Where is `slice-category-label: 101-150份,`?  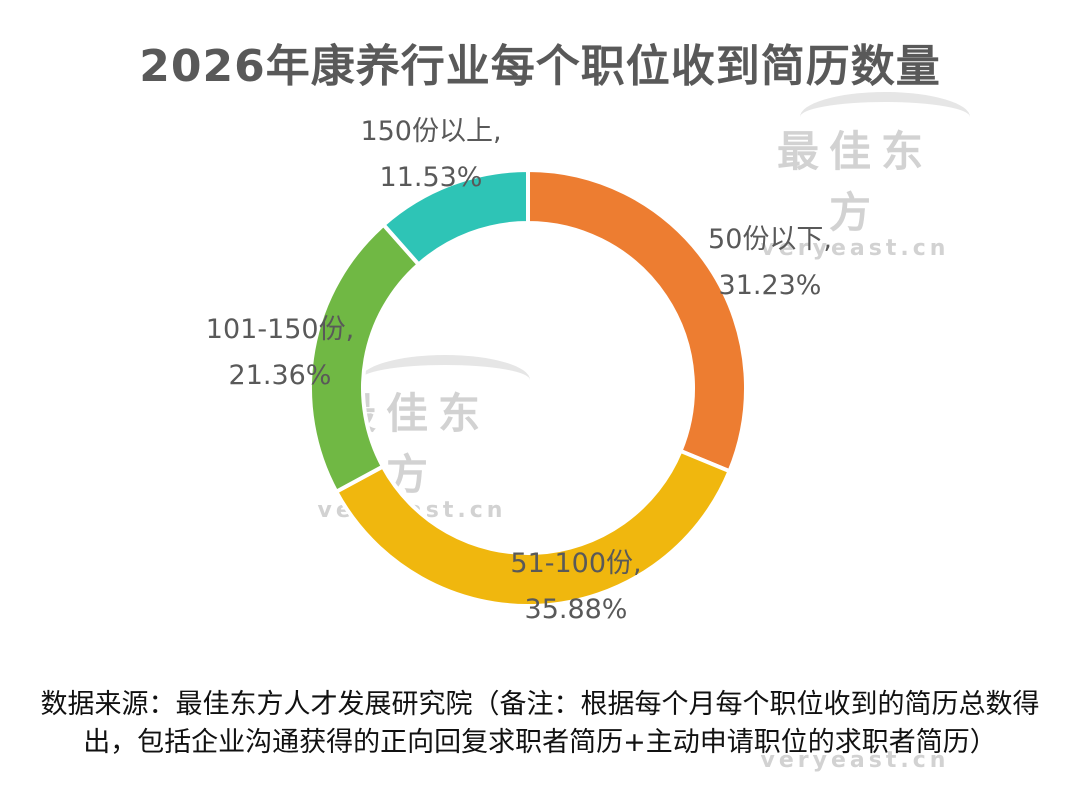 slice-category-label: 101-150份, is located at coordinates (280, 329).